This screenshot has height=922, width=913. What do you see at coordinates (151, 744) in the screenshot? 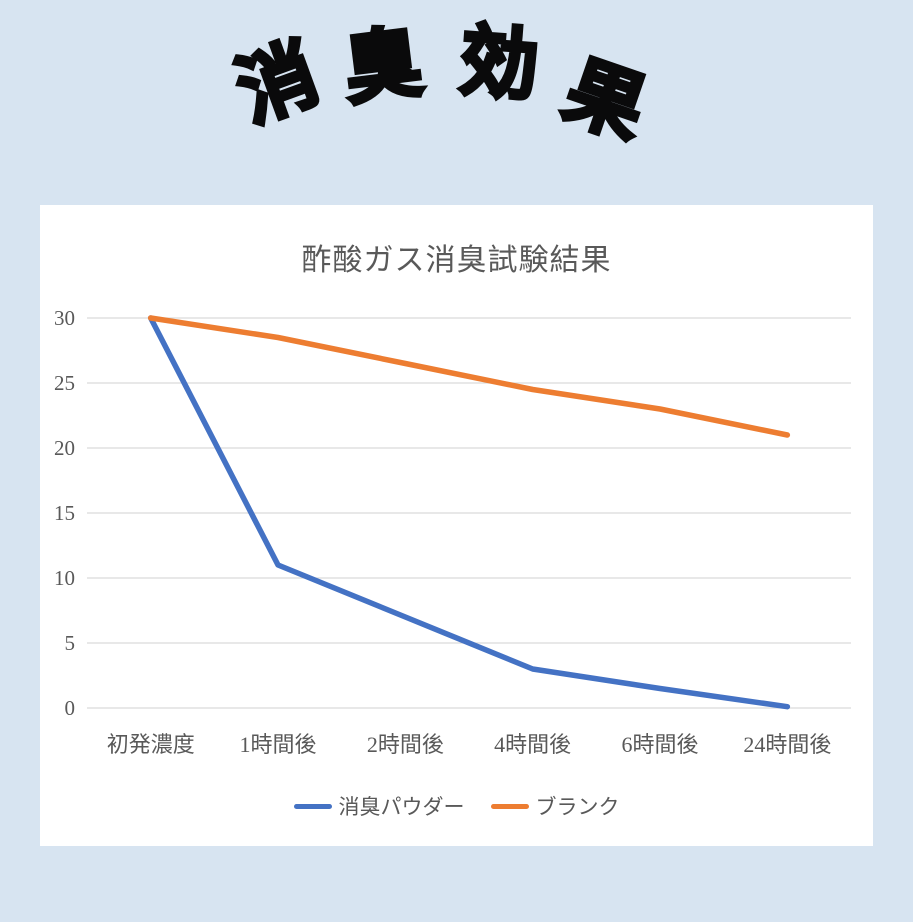
I see `x-category-label: 初発濃度` at bounding box center [151, 744].